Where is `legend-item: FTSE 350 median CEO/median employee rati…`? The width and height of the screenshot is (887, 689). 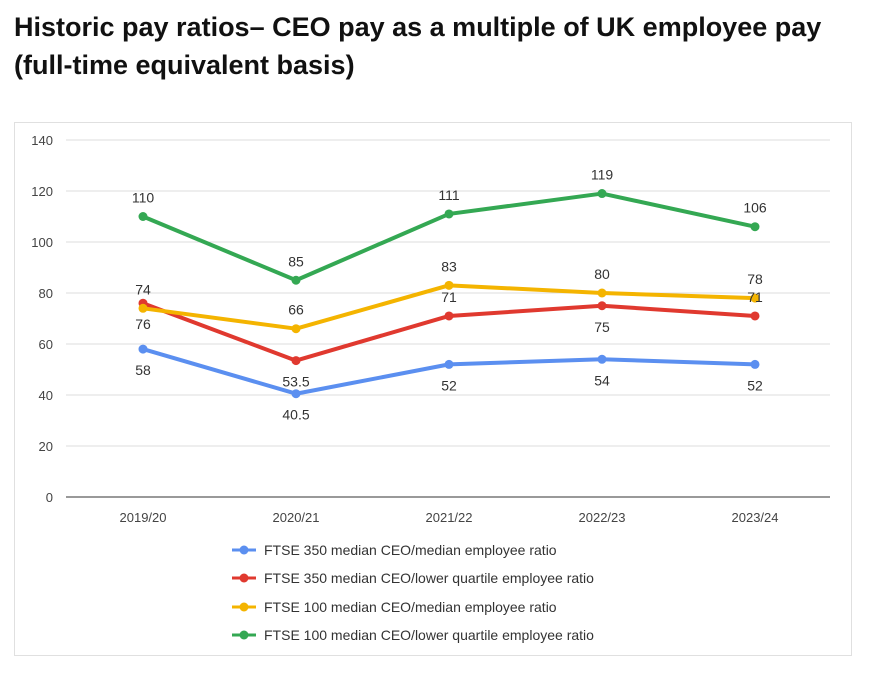 legend-item: FTSE 350 median CEO/median employee rati… is located at coordinates (410, 550).